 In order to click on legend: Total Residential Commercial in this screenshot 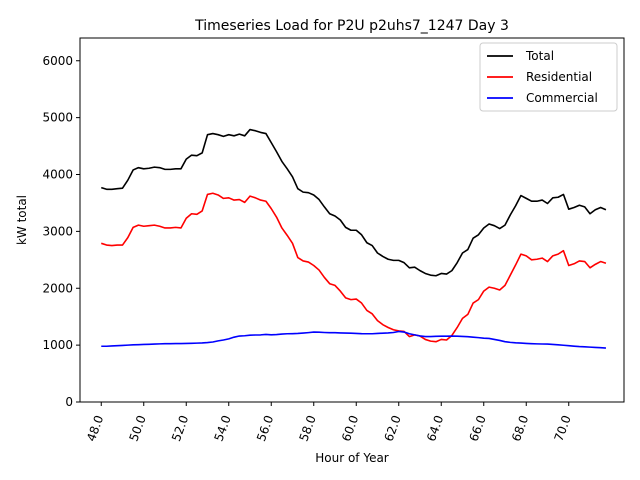, I will do `click(548, 77)`.